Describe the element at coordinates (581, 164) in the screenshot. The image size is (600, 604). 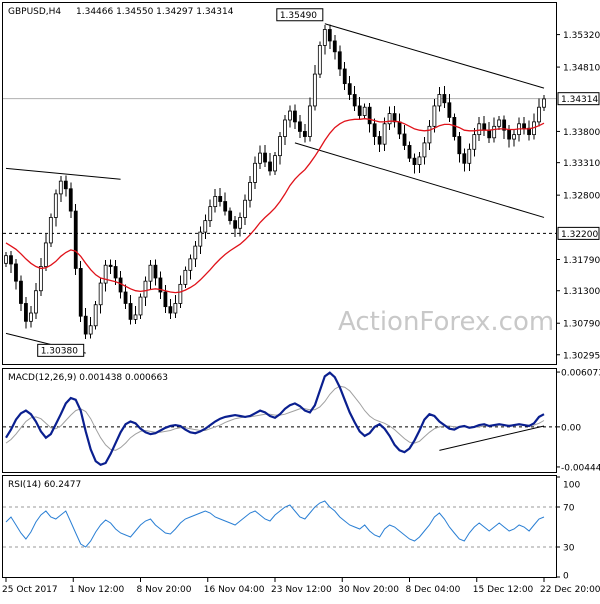
I see `y-tick-label: 1.33310` at that location.